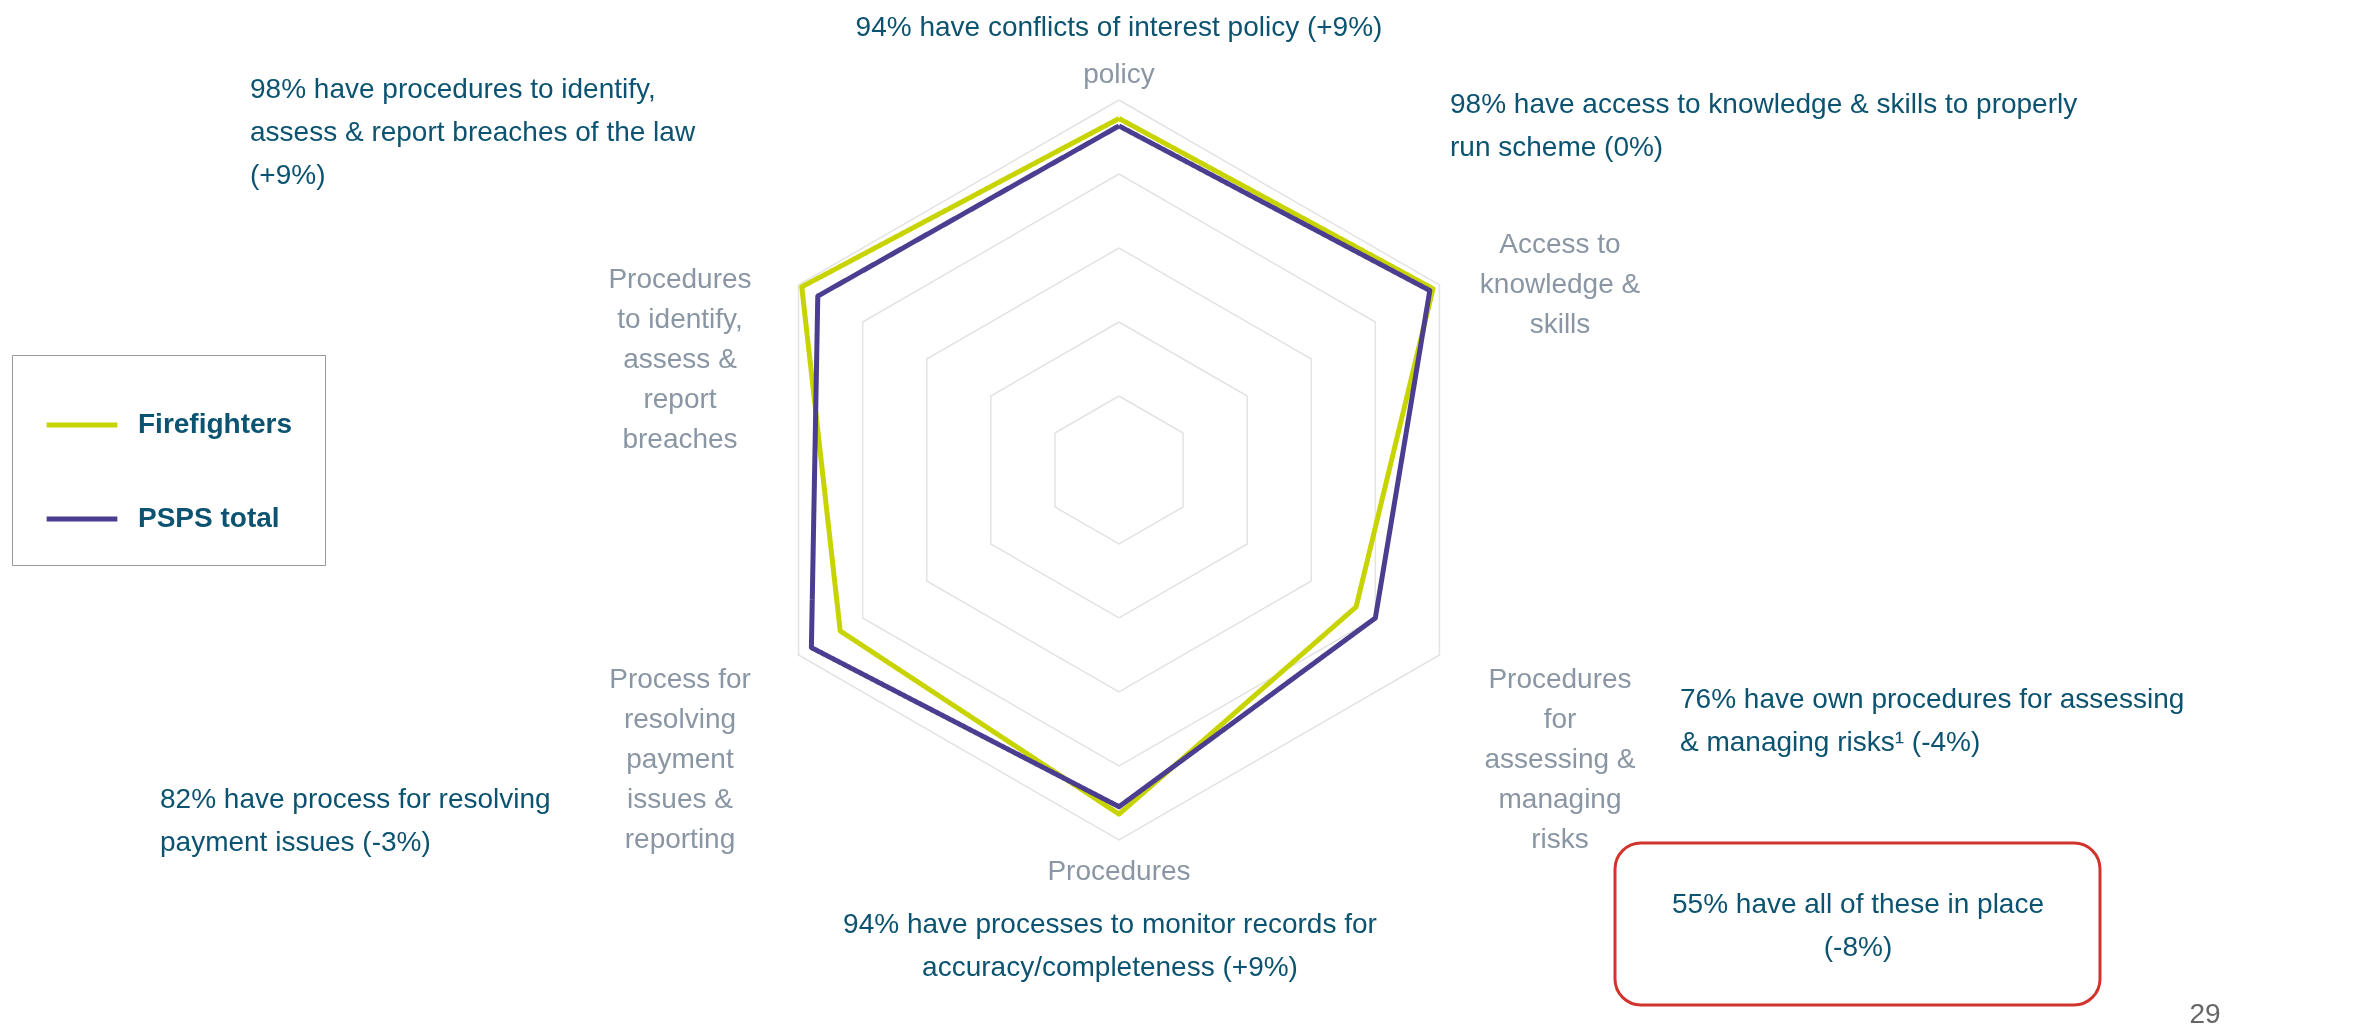  I want to click on text: 98% have access to knowledge & skills to properly run scheme (0%), so click(1764, 125).